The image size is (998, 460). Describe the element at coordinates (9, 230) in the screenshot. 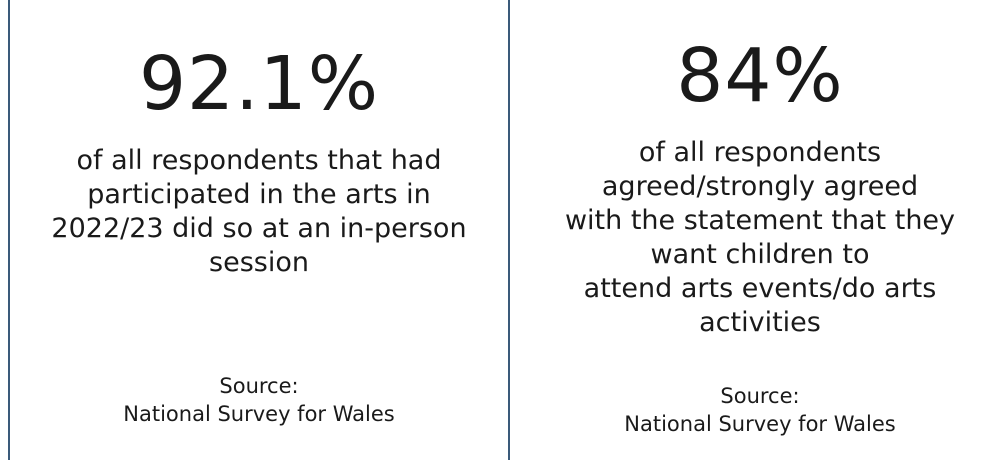

I see `left-border` at that location.